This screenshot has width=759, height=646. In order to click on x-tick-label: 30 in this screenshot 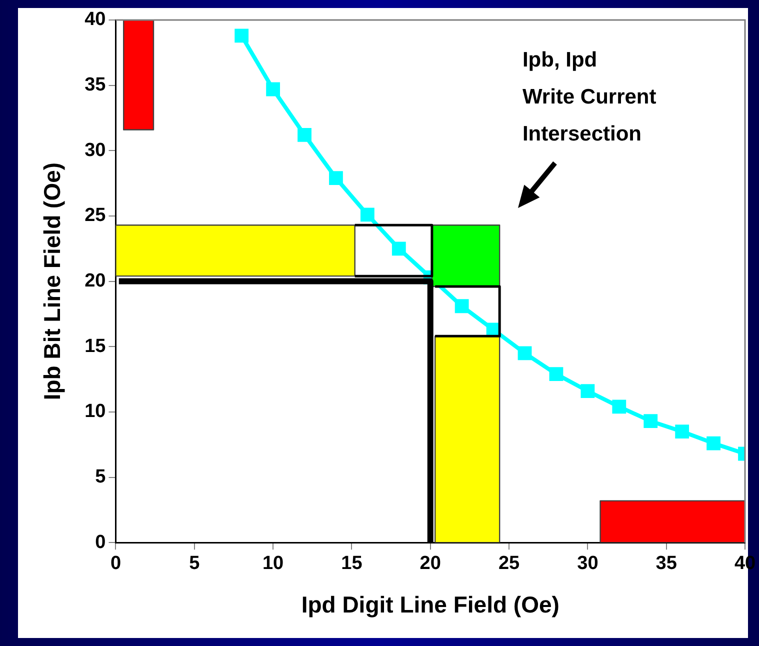, I will do `click(587, 563)`.